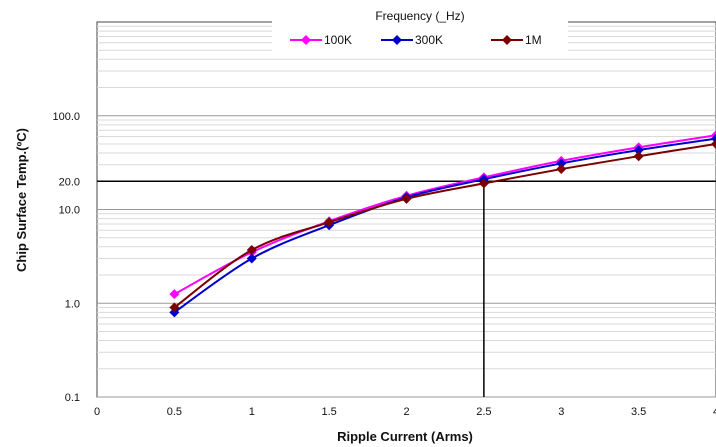  I want to click on data-point-100K, so click(174, 294).